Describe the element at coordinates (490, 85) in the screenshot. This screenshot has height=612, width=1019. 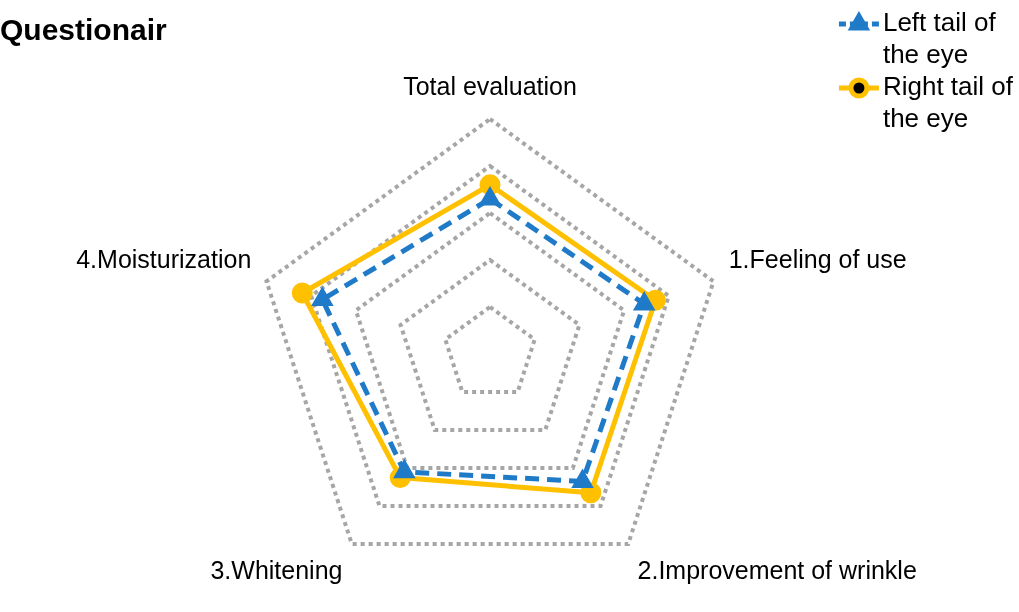
I see `spoke-label: Total evaluation` at that location.